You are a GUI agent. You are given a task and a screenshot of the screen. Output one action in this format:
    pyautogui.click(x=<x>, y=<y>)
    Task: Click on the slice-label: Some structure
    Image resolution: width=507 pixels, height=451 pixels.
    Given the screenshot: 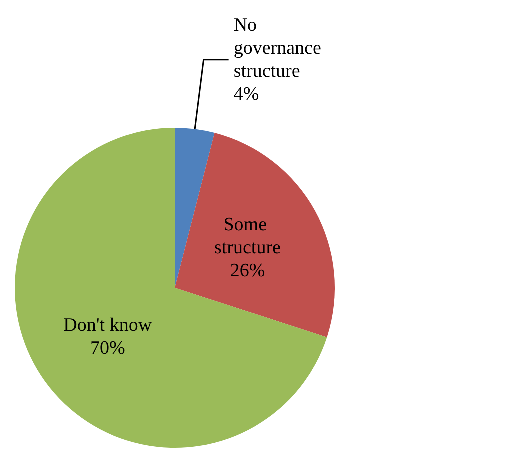 What is the action you would take?
    pyautogui.click(x=247, y=236)
    